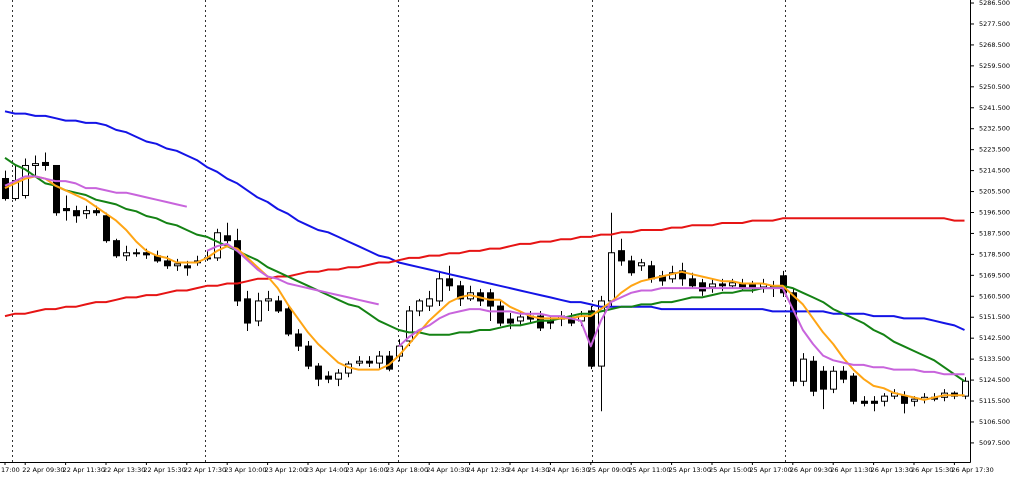  Describe the element at coordinates (994, 275) in the screenshot. I see `y-tick-label: 5169.500` at that location.